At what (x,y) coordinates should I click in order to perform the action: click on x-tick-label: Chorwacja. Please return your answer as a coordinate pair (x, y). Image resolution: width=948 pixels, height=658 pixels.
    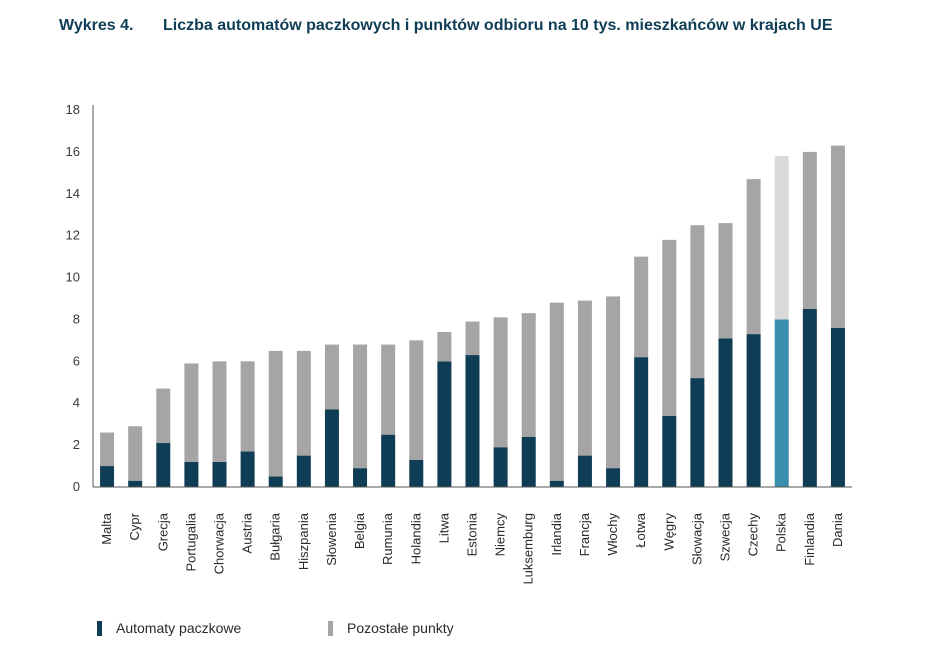
    Looking at the image, I should click on (219, 543).